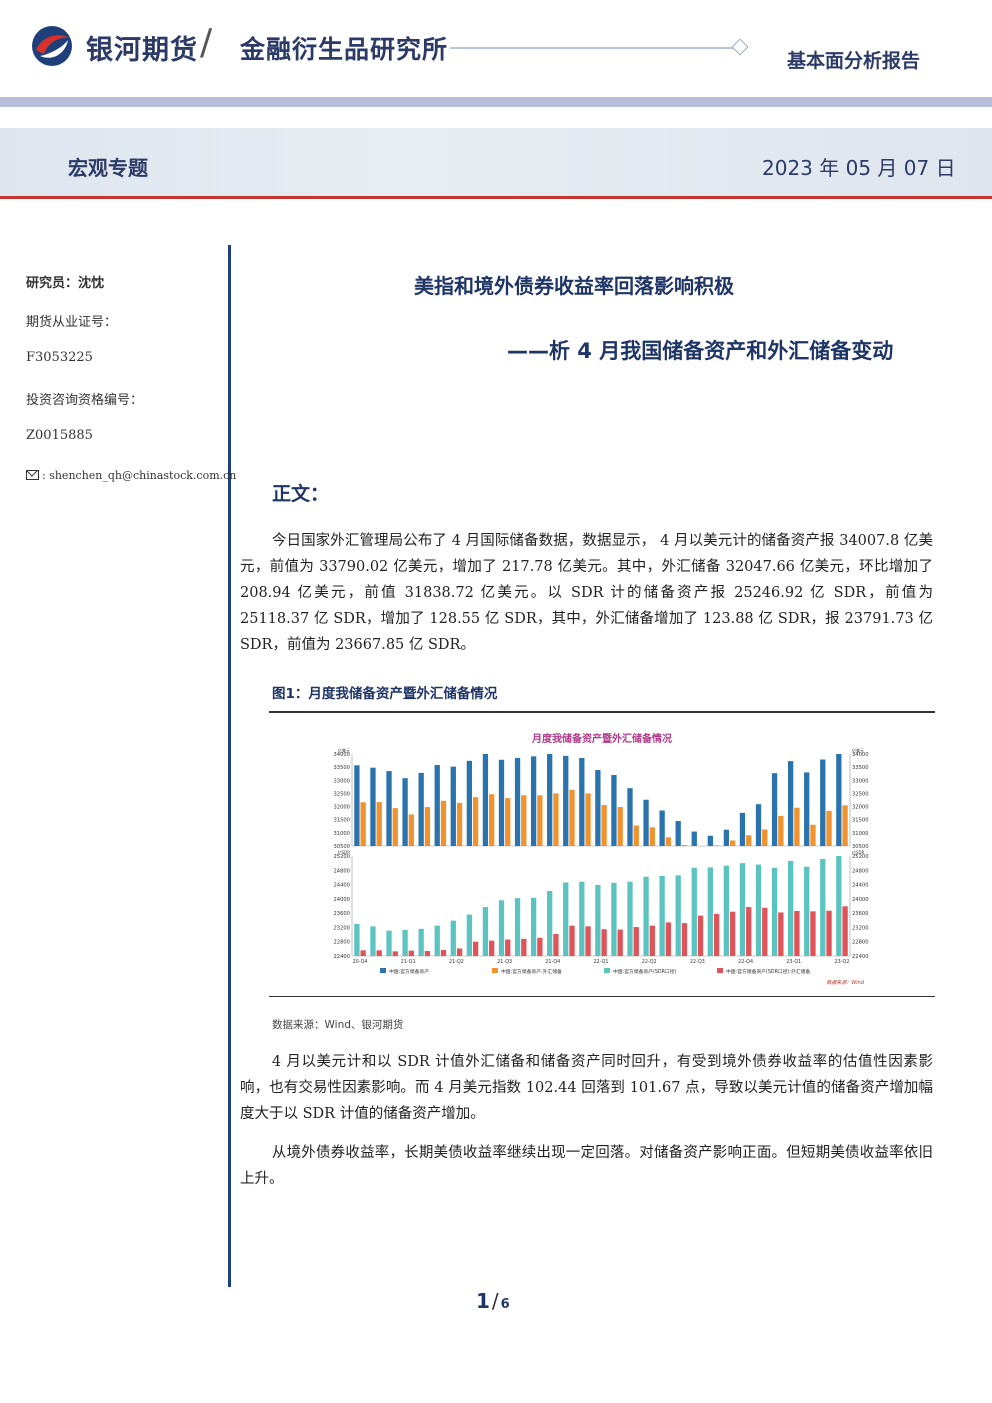 The height and width of the screenshot is (1403, 992). I want to click on y-tick-label-right: 22800, so click(860, 943).